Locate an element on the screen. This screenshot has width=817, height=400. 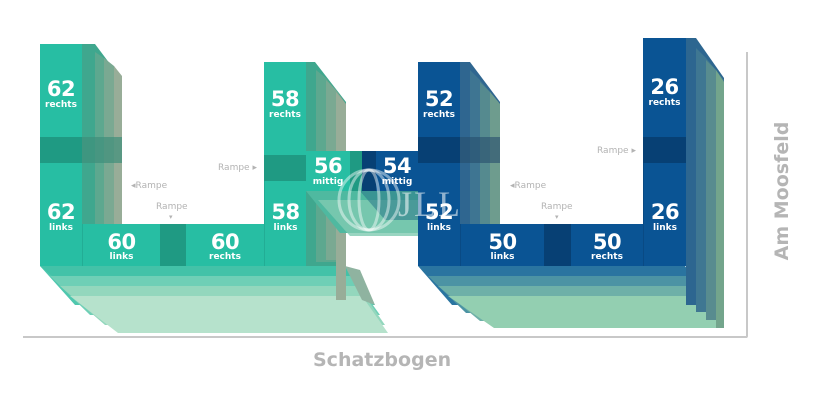
parking-block-26-links: 26 links is located at coordinates (664, 214).